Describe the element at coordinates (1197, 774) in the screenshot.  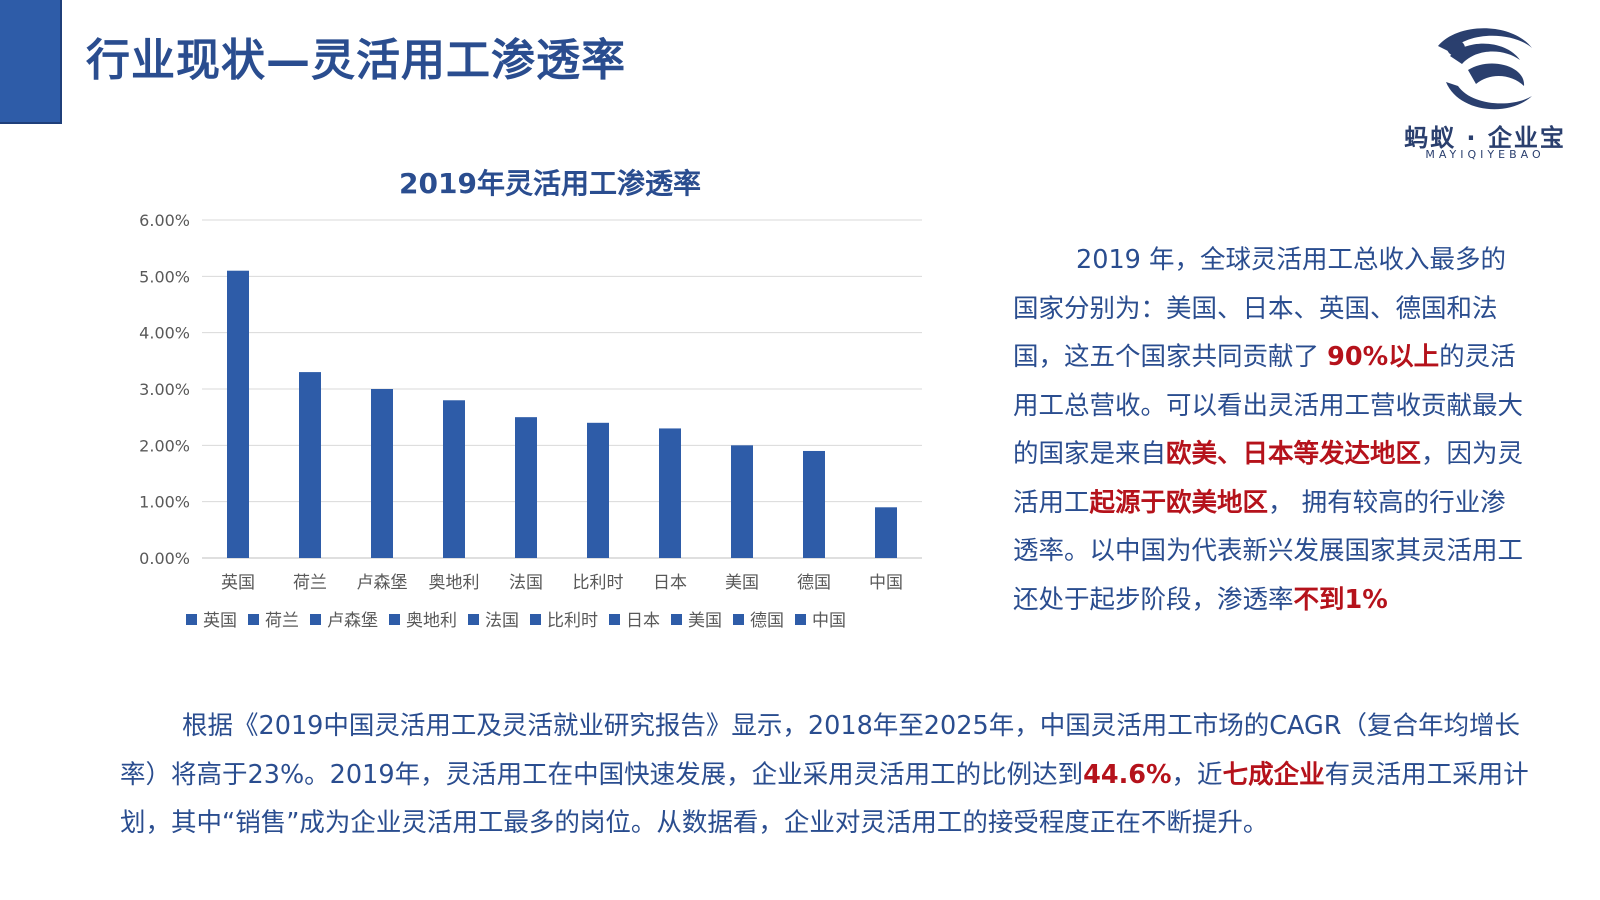
I see `bottom-text-2: ，近` at that location.